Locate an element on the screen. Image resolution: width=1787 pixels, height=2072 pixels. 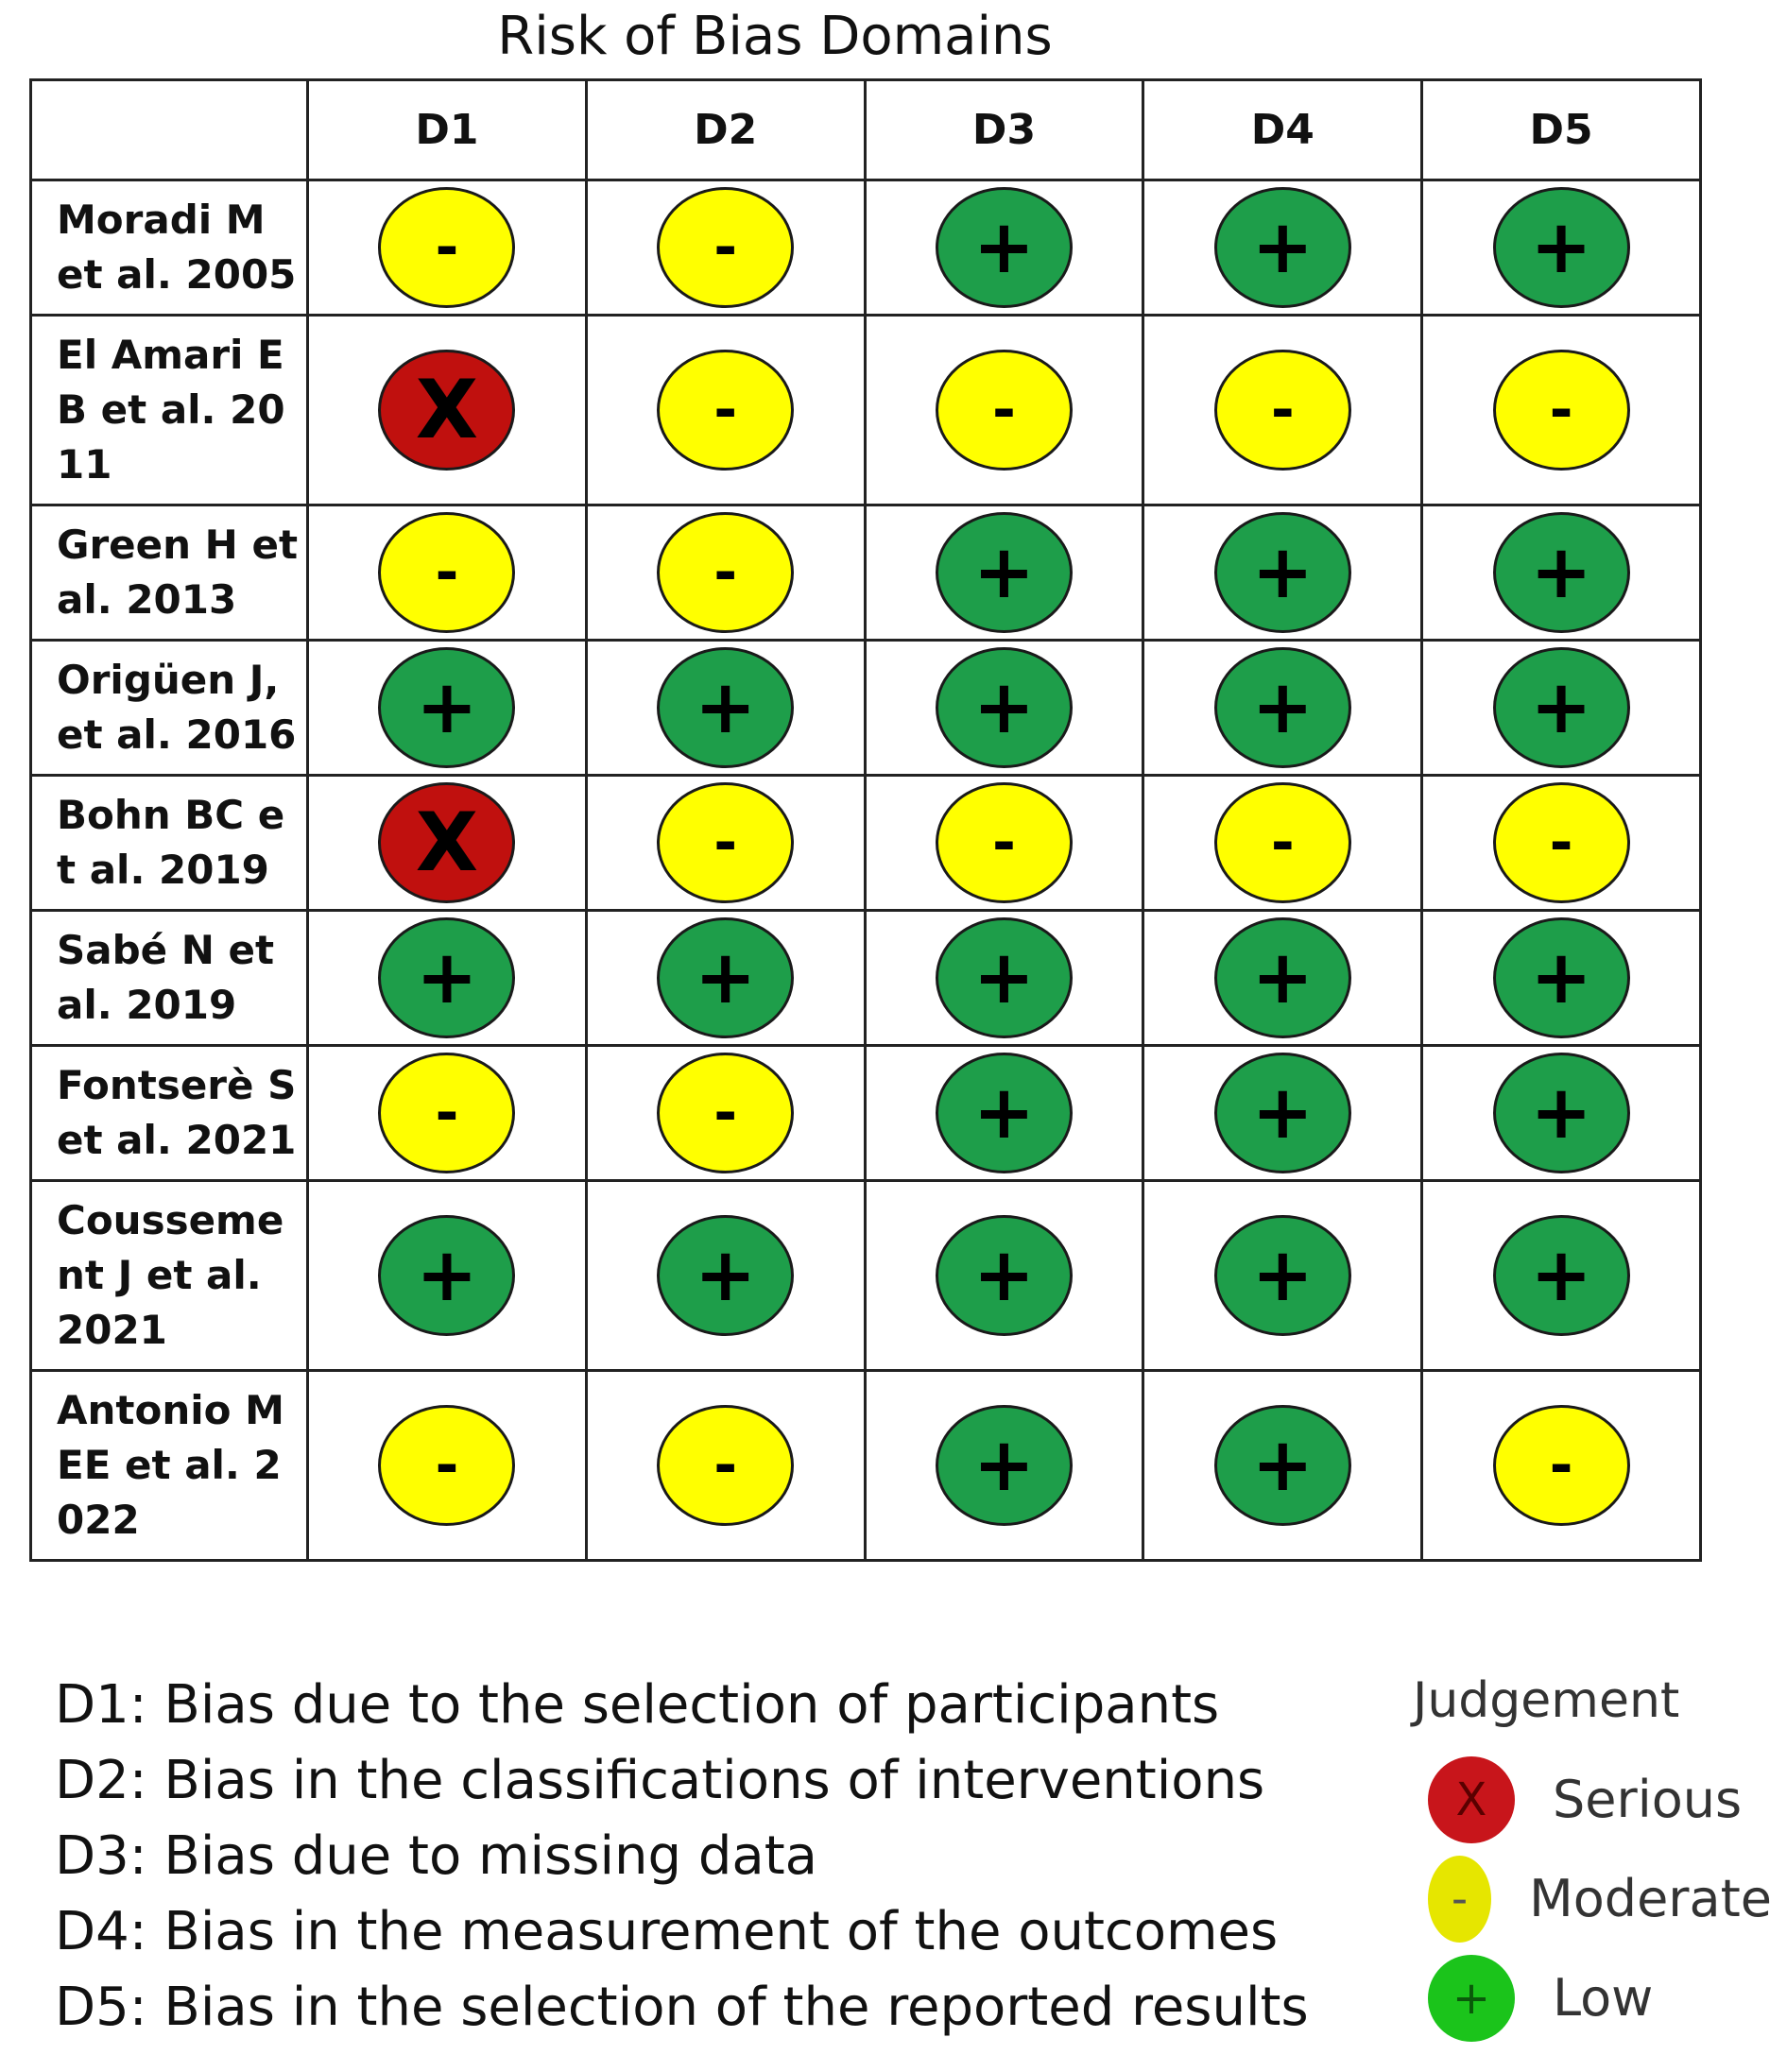
study-name: Green H et al. 2013 is located at coordinates (169, 573).